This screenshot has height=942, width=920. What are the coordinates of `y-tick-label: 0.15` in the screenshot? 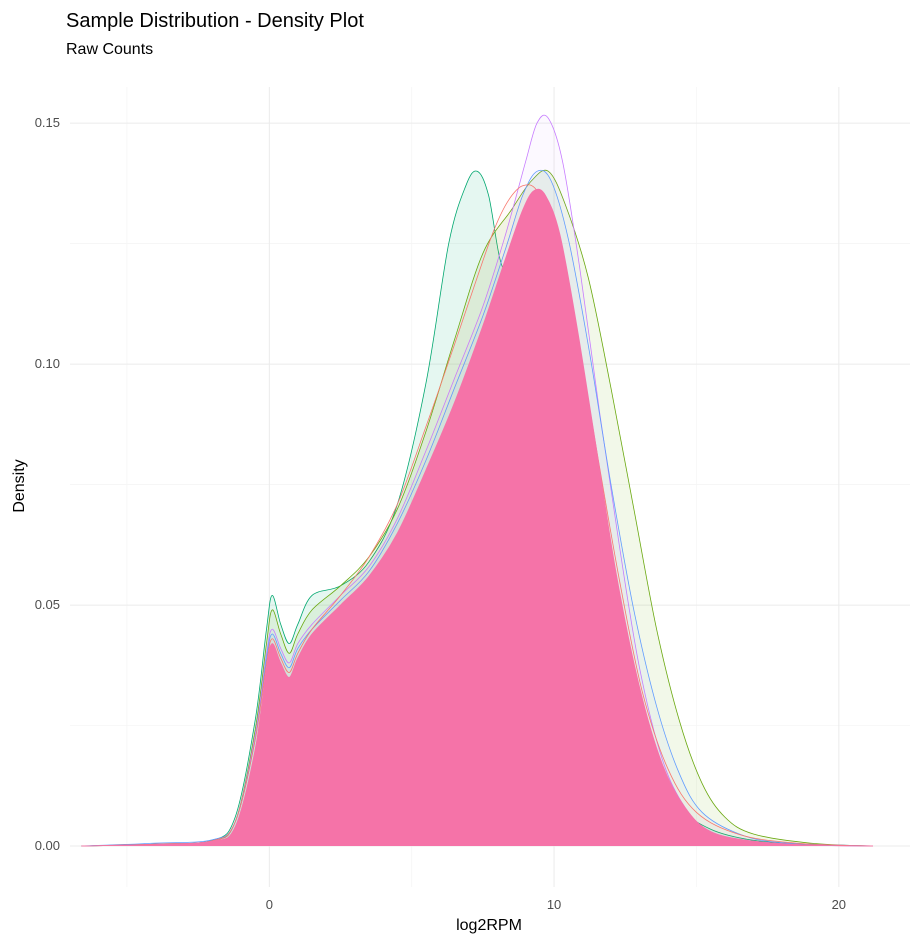 It's located at (47, 122).